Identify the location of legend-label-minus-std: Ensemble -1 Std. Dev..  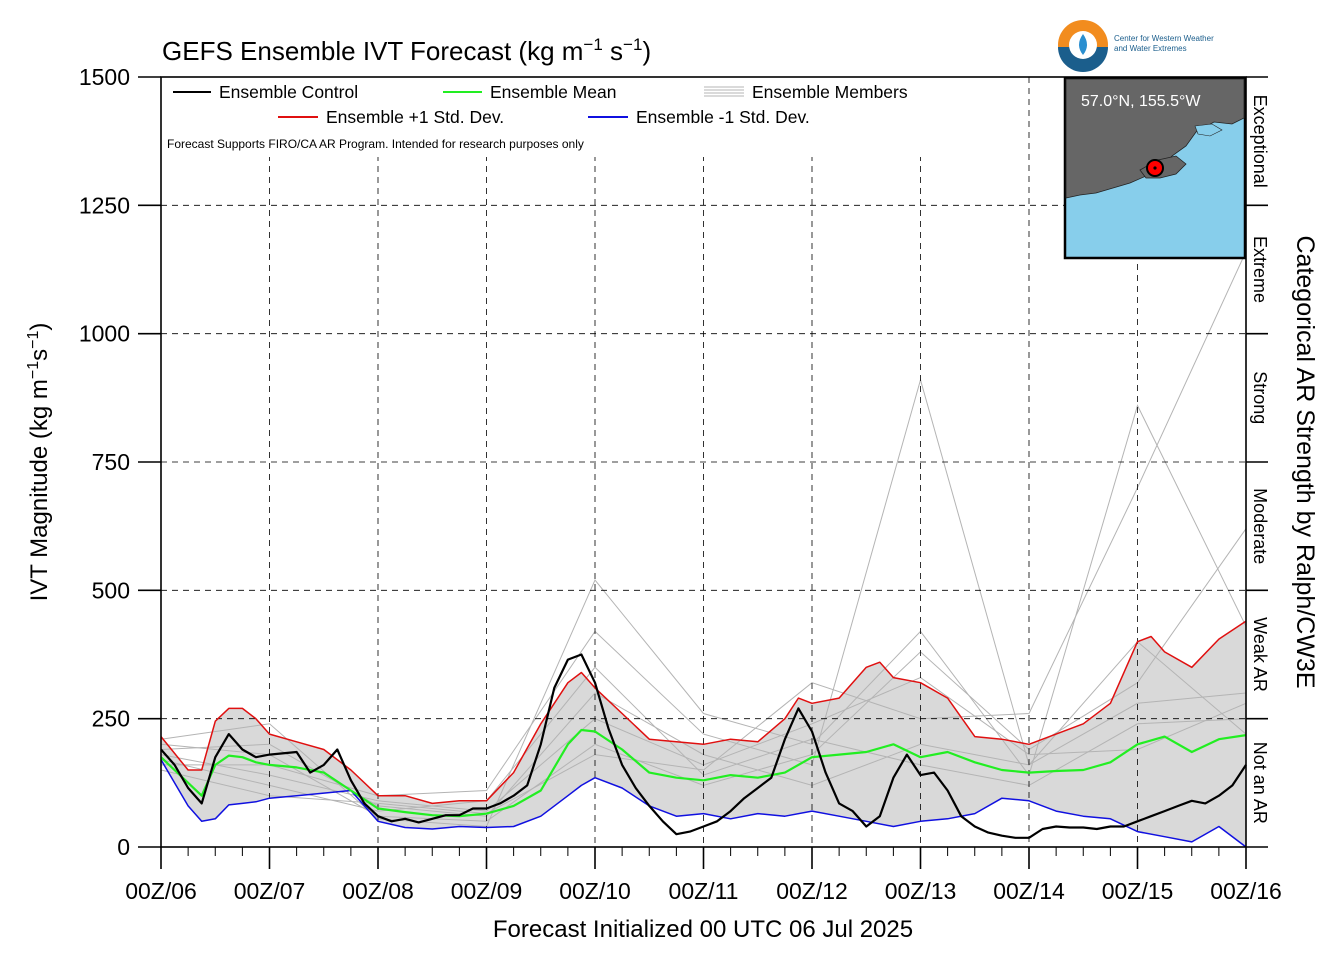
(723, 117).